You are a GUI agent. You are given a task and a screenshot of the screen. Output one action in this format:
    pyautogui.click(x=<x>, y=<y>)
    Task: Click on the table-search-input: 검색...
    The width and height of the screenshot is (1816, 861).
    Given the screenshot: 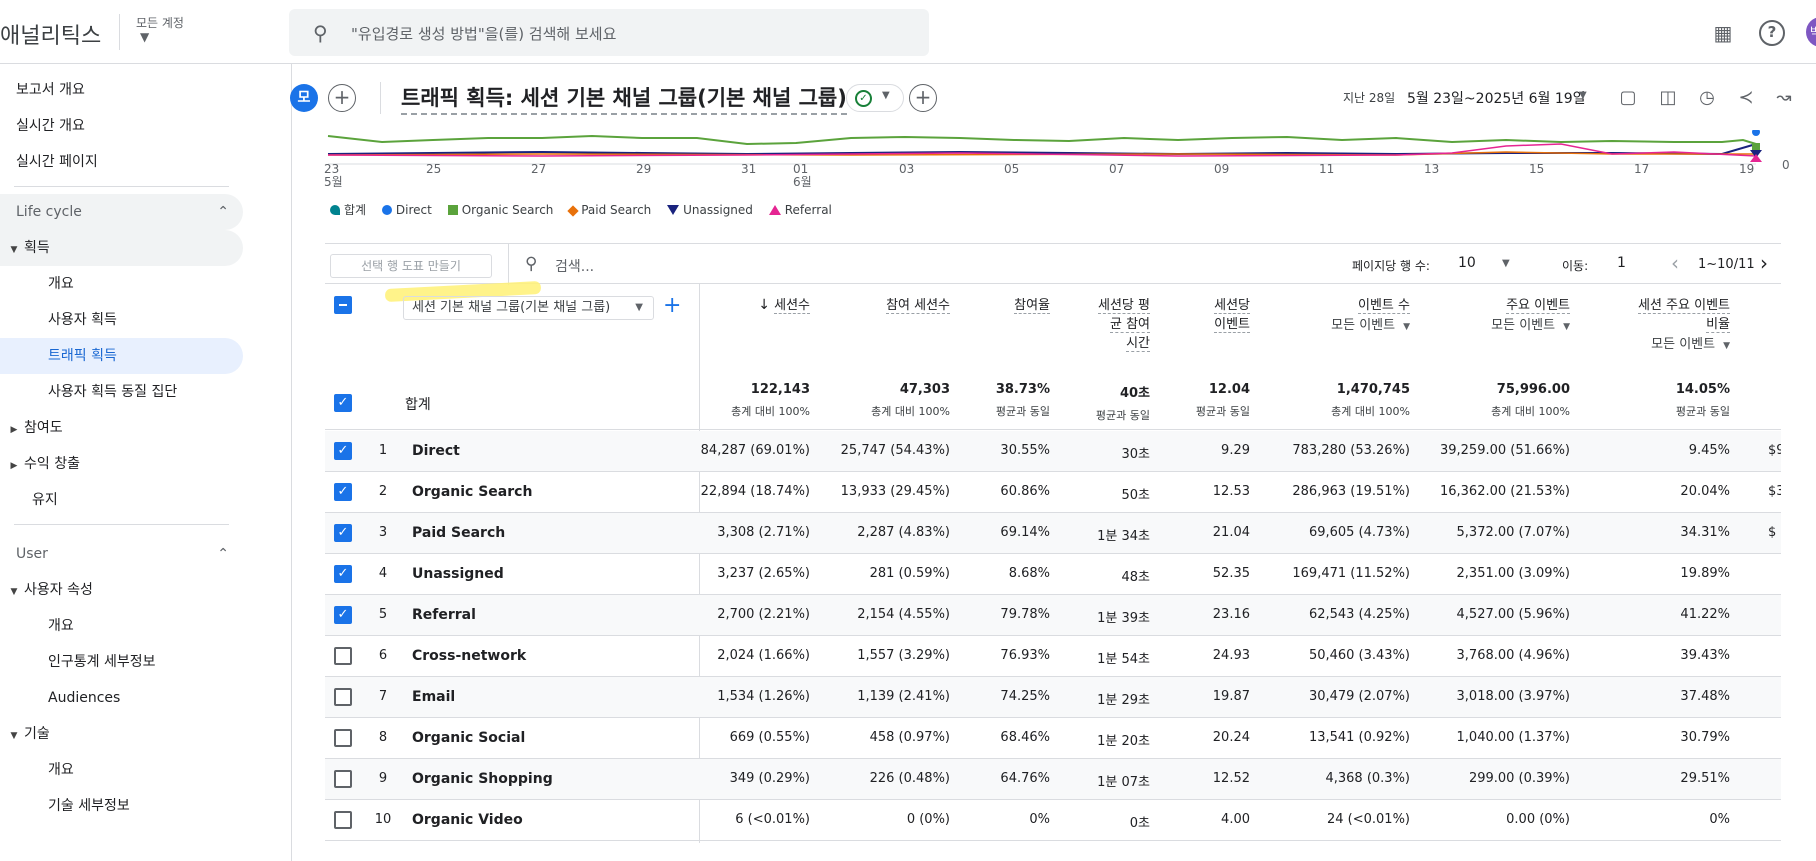 What is the action you would take?
    pyautogui.click(x=575, y=267)
    